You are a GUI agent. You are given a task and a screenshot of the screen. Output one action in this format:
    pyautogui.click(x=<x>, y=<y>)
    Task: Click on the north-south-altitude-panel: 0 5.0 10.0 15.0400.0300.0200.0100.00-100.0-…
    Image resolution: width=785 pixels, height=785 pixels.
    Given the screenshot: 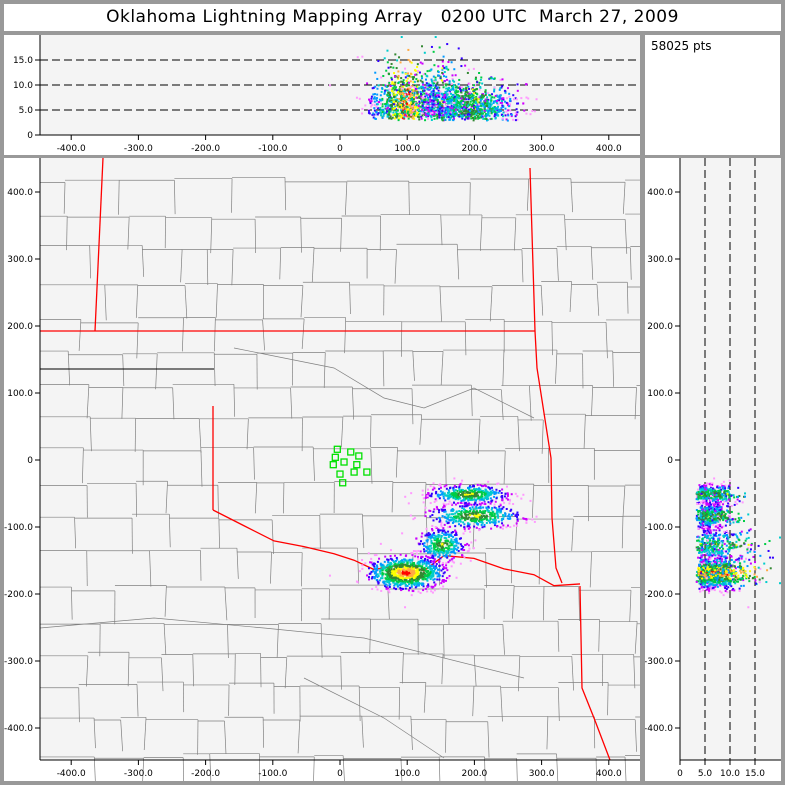 What is the action you would take?
    pyautogui.click(x=713, y=469)
    